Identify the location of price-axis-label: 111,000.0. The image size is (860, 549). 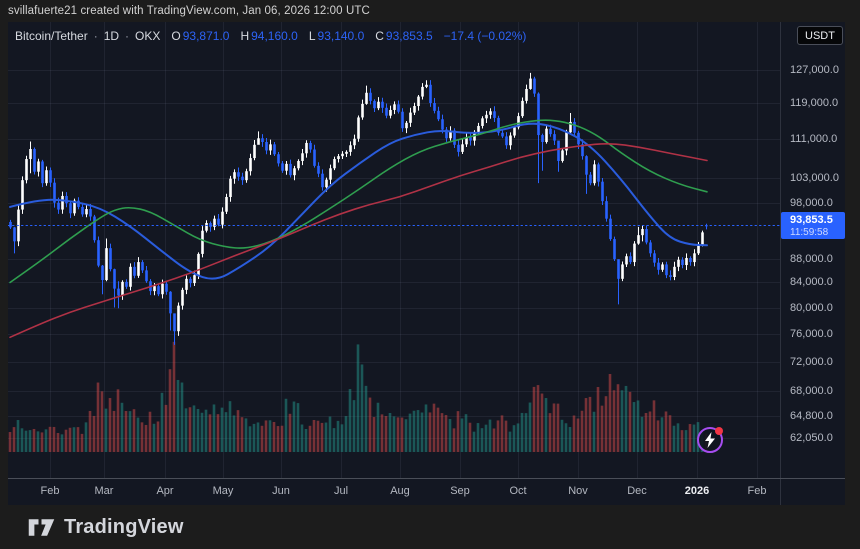
(814, 139).